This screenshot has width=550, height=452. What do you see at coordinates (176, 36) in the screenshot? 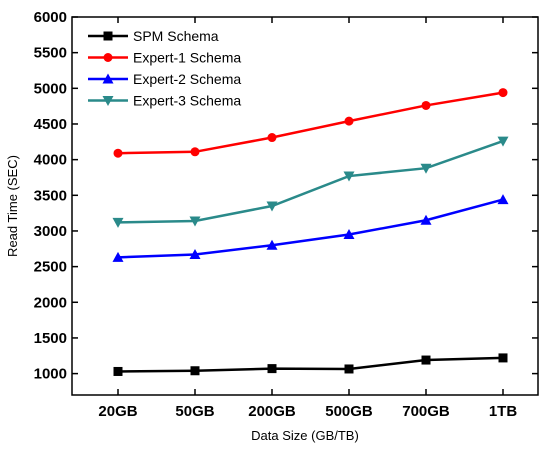
I see `legend-label: SPM Schema` at bounding box center [176, 36].